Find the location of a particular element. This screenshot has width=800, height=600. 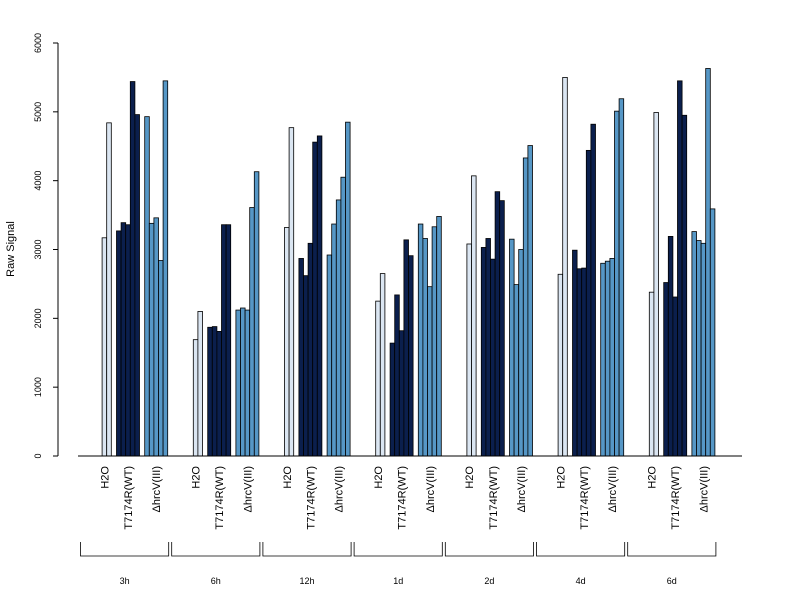

group-label: 1d is located at coordinates (398, 581).